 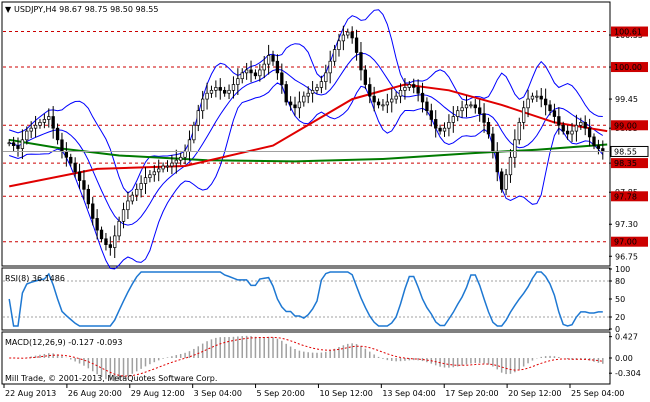 I want to click on level-label: 98.35, so click(x=625, y=163).